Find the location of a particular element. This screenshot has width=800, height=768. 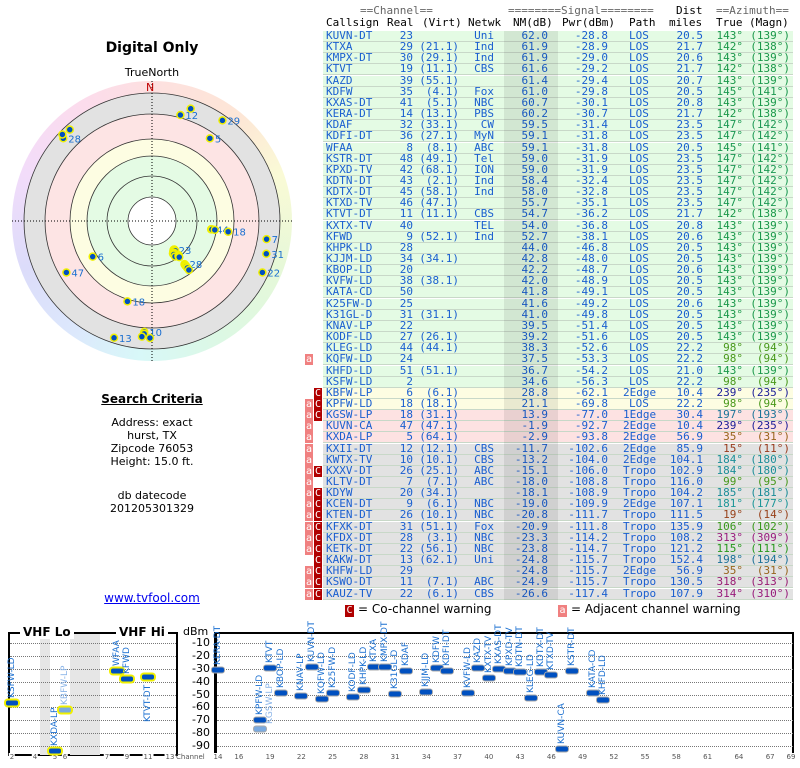

cell-nm: -2.9 is located at coordinates (535, 437).